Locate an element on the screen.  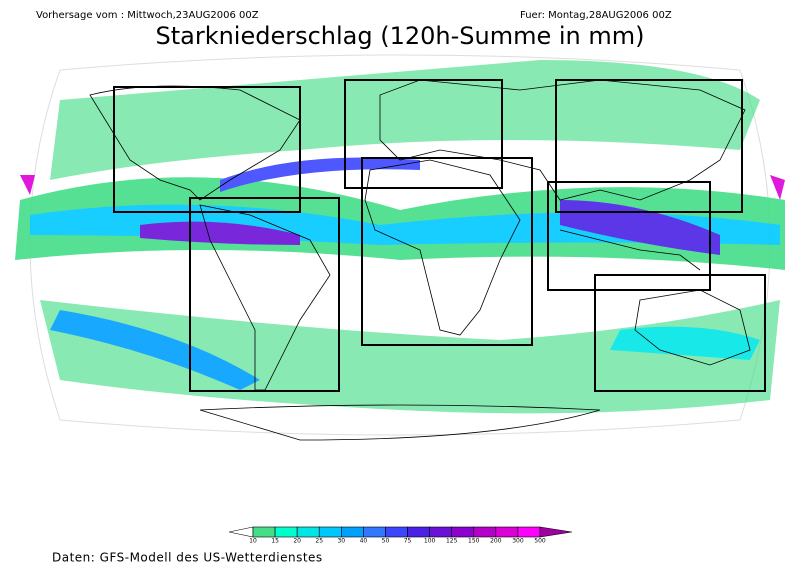
colorbar-label: 150 is located at coordinates (474, 541).